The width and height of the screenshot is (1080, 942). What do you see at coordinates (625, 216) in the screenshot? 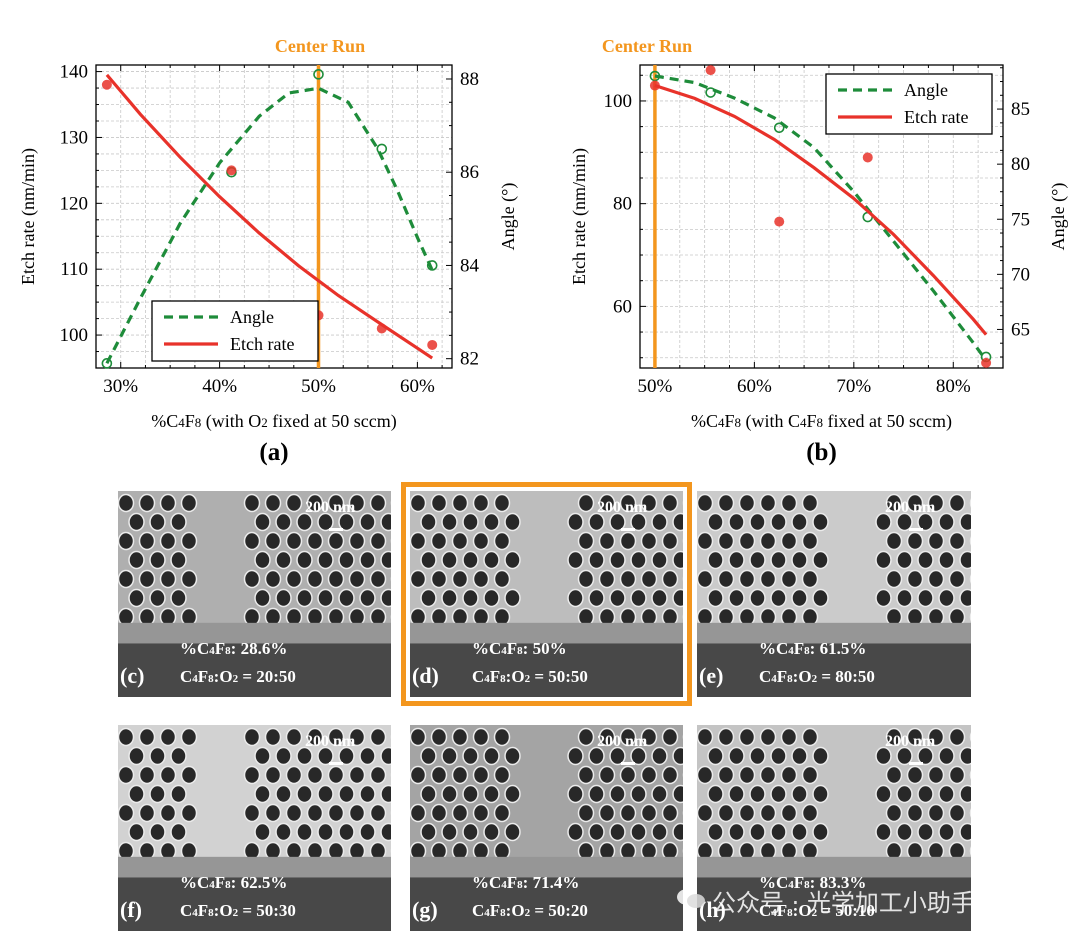
I see `y-axis-left: 60 80 100` at bounding box center [625, 216].